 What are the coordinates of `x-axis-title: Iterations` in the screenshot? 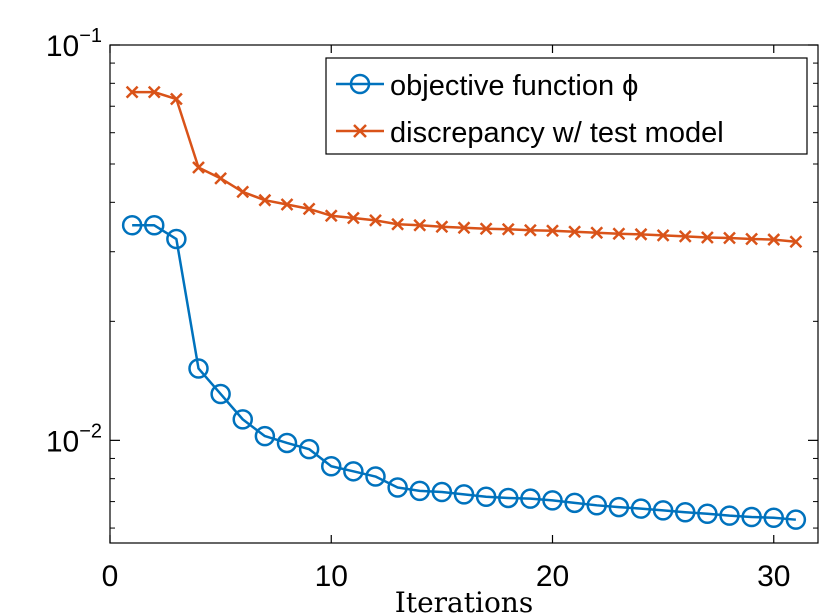 It's located at (464, 601).